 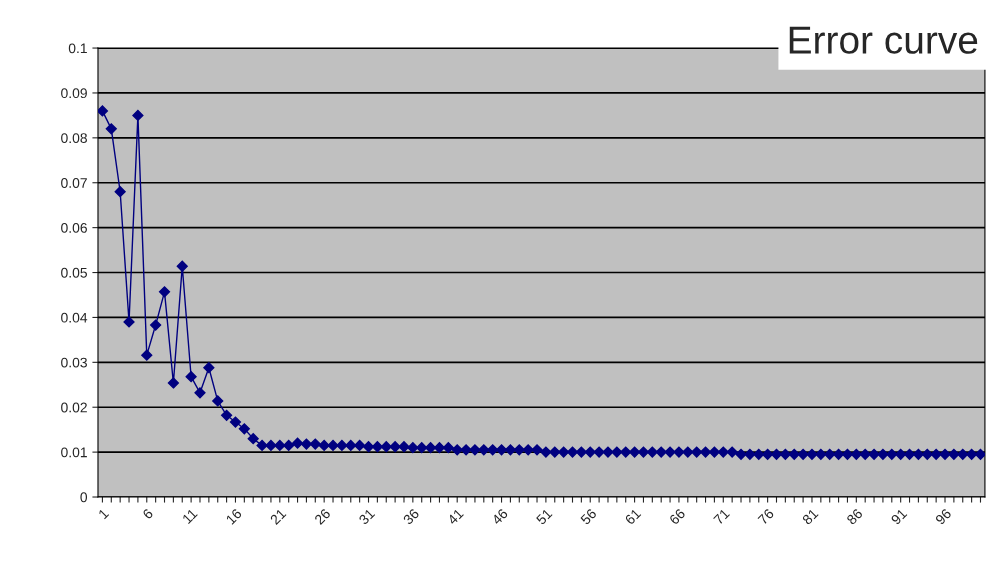 What do you see at coordinates (721, 516) in the screenshot?
I see `x-tick-label: 71` at bounding box center [721, 516].